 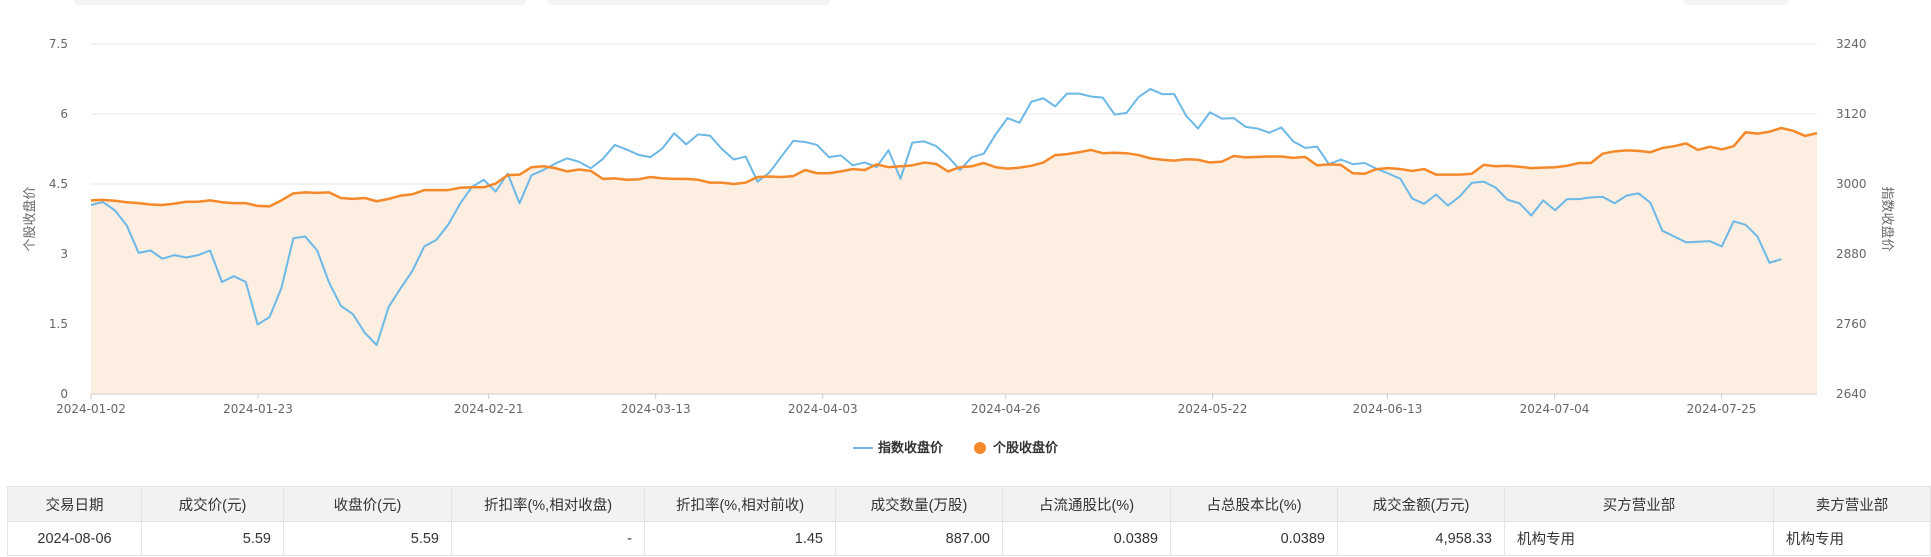 I want to click on col-header: 成交金额(万元), so click(x=1421, y=504).